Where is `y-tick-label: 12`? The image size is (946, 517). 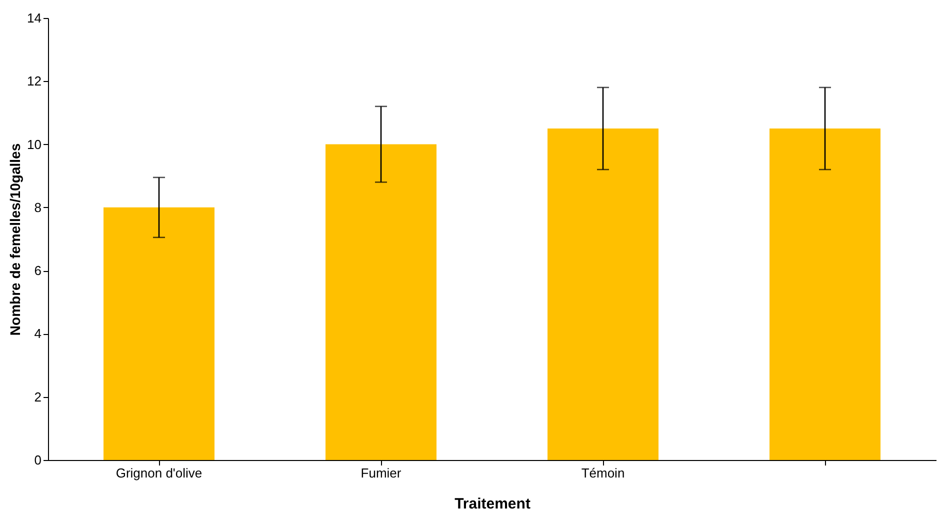
y-tick-label: 12 is located at coordinates (34, 81).